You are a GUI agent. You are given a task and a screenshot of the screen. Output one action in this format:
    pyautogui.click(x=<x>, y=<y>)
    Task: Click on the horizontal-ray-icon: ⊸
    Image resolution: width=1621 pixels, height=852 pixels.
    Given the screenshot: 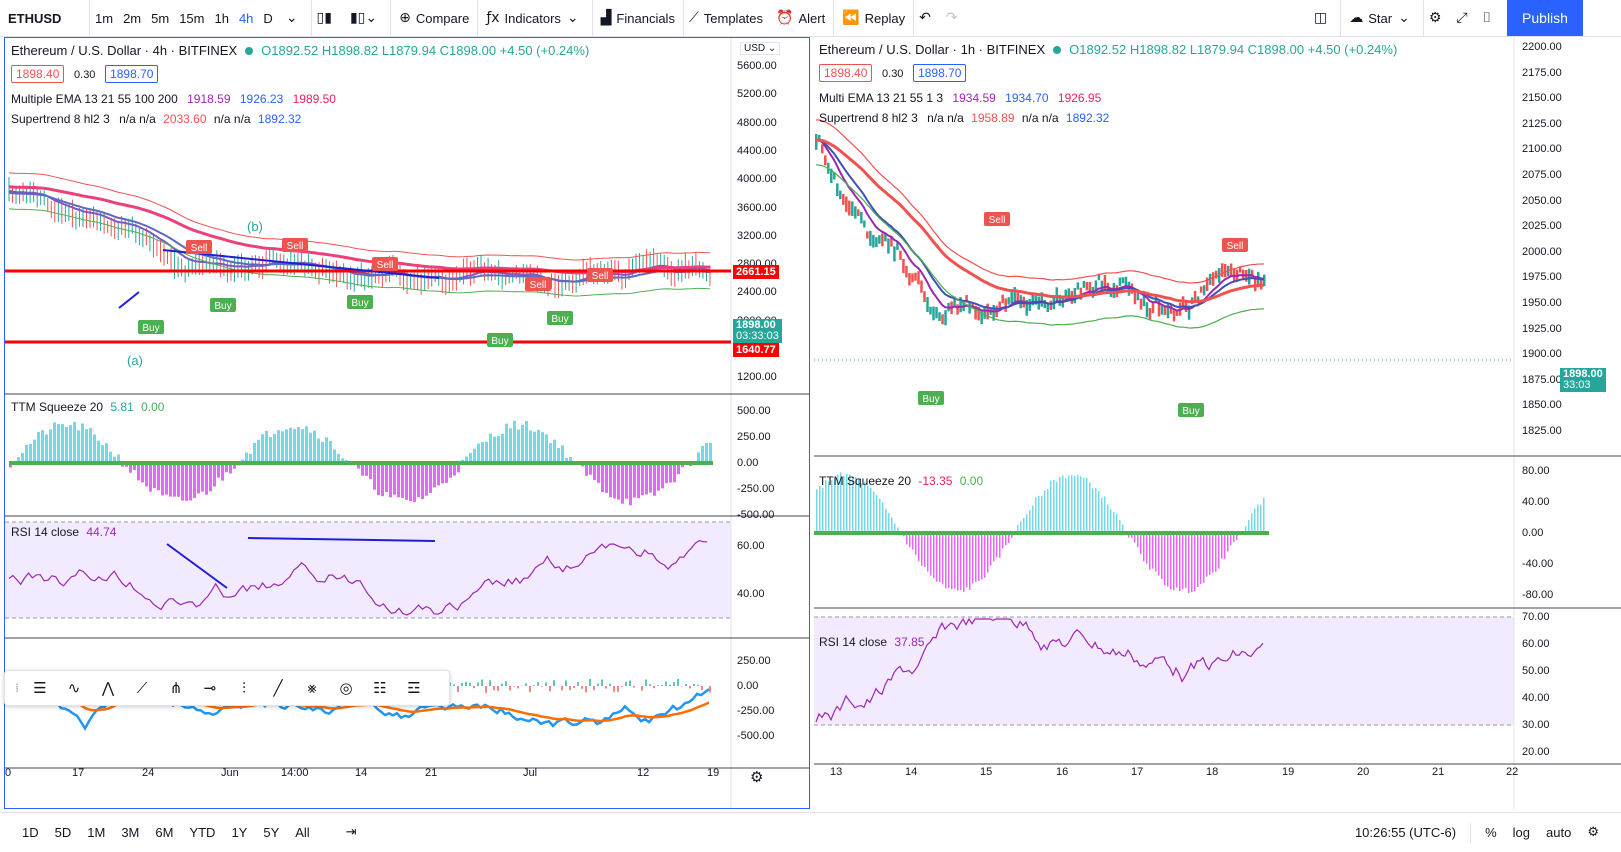 What is the action you would take?
    pyautogui.click(x=210, y=688)
    